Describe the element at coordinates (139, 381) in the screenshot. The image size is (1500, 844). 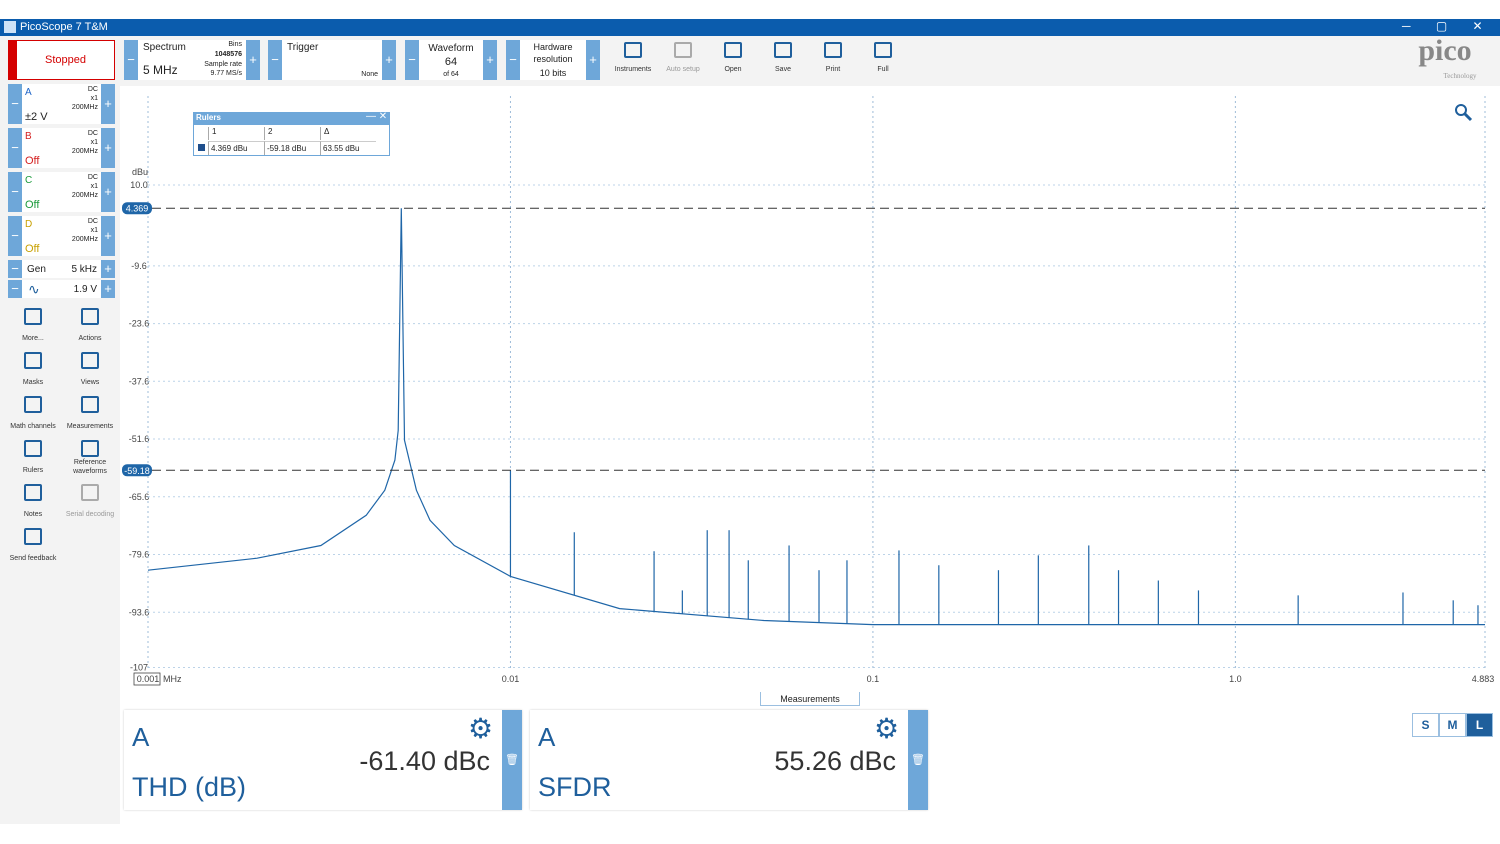
I see `y-tick-label: -37.6` at that location.